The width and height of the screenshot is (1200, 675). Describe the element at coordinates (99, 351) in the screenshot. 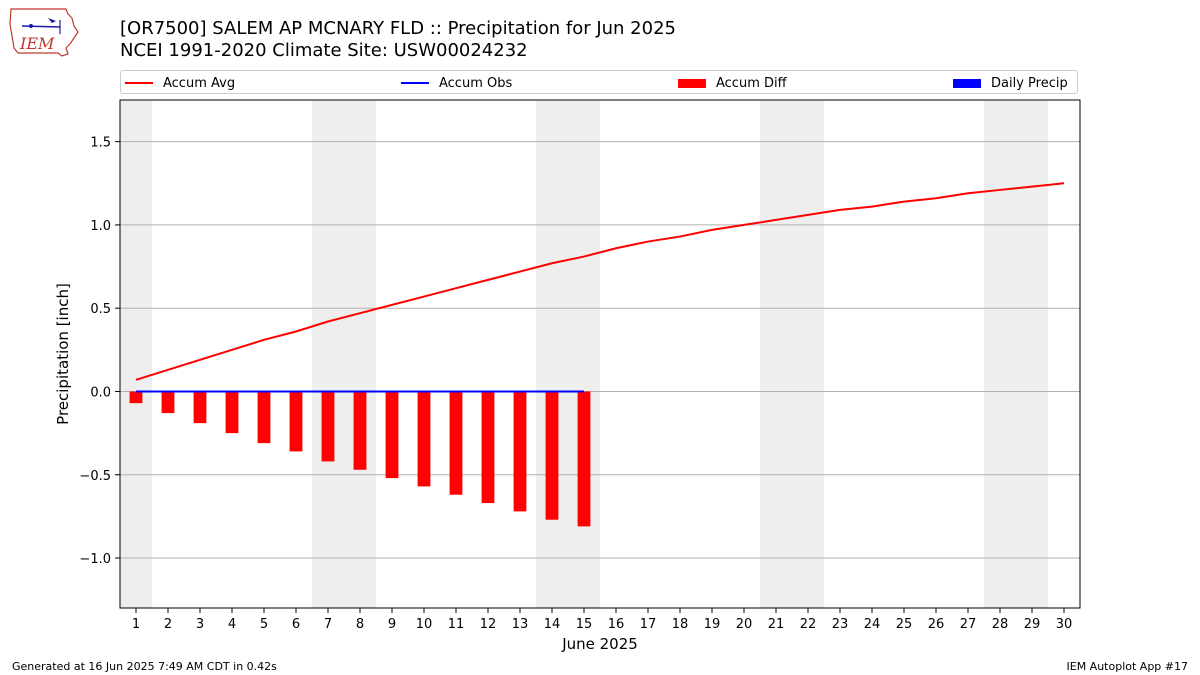

I see `y-axis-ticks: −1.0 −0.5 0.0 0.5 1.0 1.5` at that location.